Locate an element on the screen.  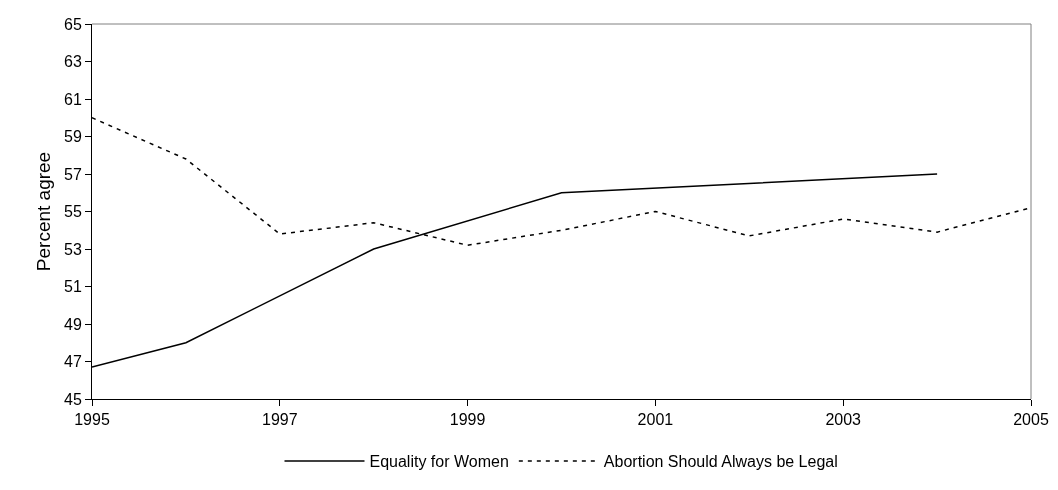
y-tick-label: 49 is located at coordinates (73, 324).